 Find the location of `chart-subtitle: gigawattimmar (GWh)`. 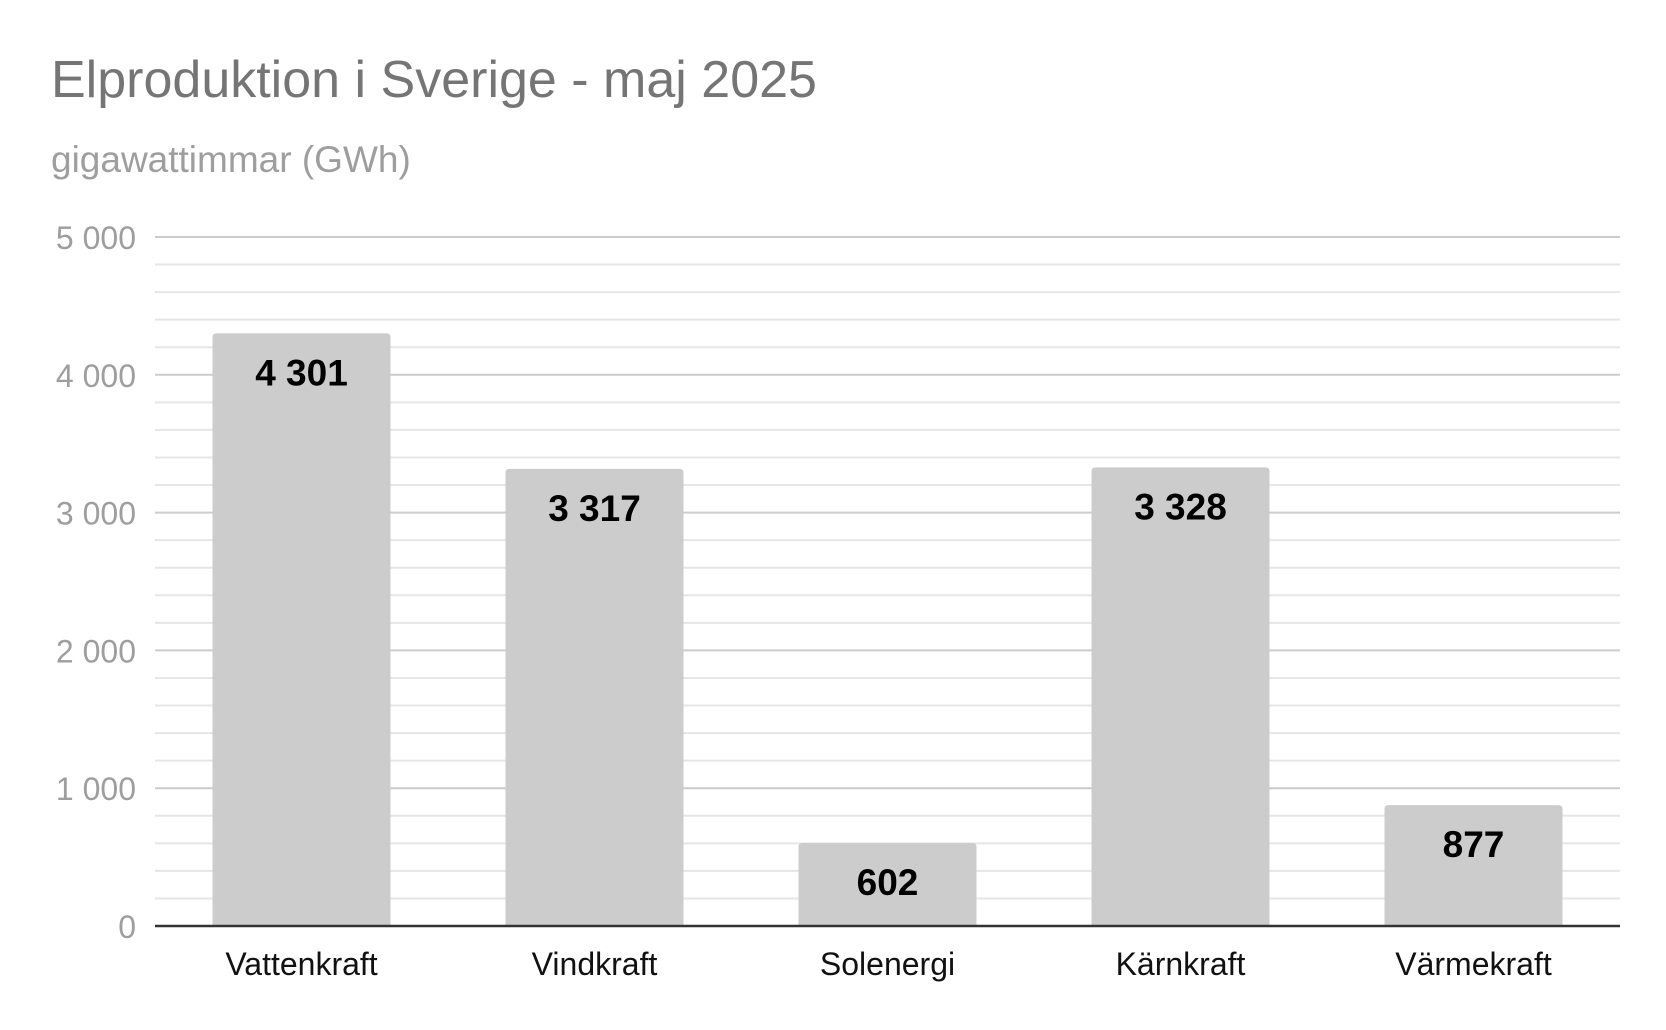

chart-subtitle: gigawattimmar (GWh) is located at coordinates (231, 159).